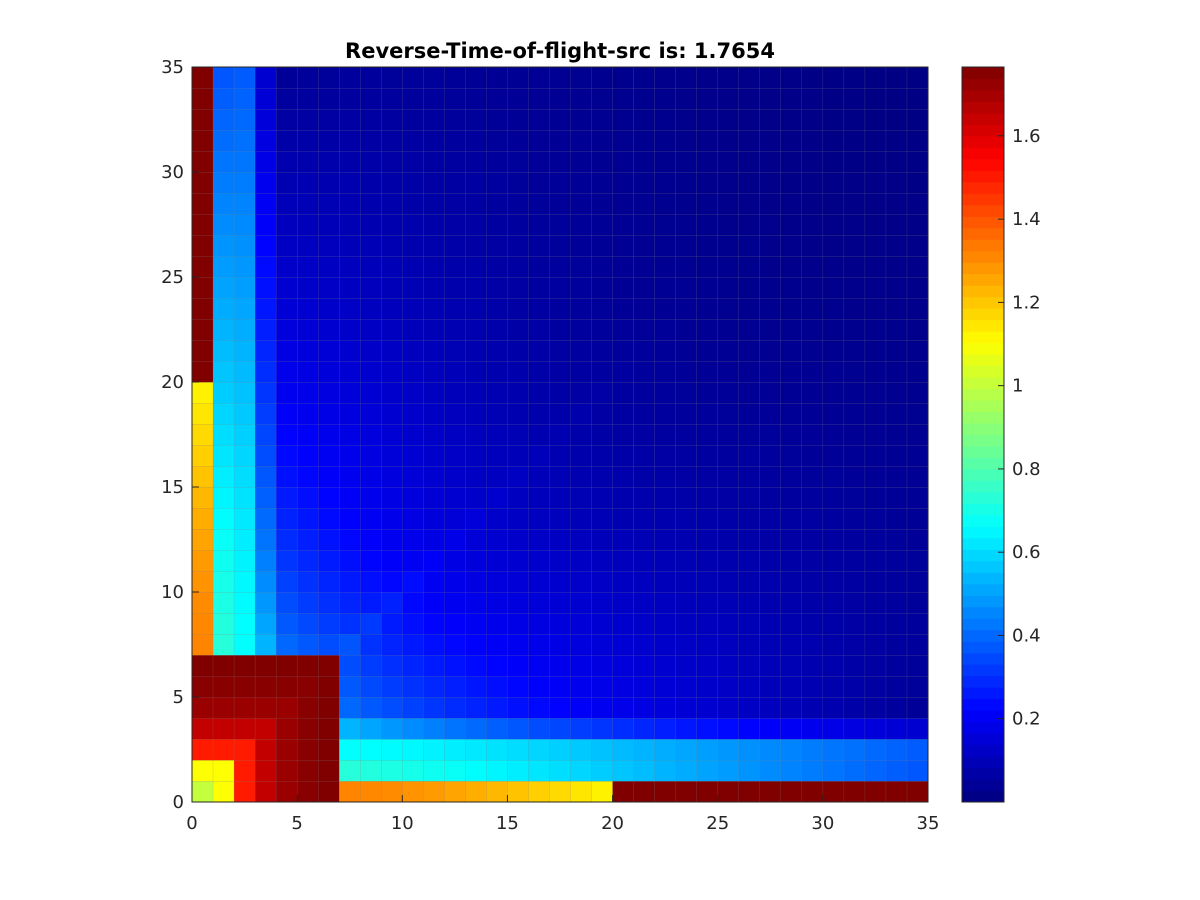 The width and height of the screenshot is (1200, 900). Describe the element at coordinates (507, 823) in the screenshot. I see `x-tick-label: 15` at that location.